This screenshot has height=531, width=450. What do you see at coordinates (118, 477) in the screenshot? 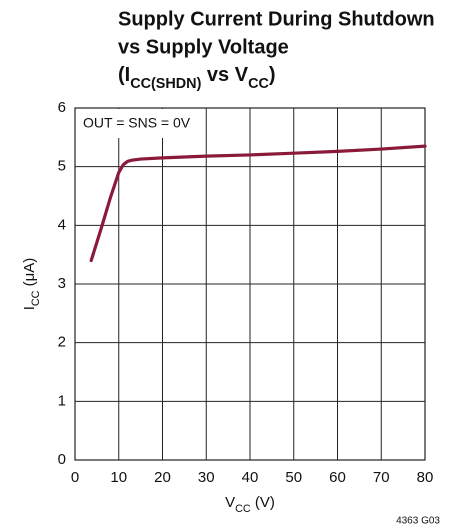
I see `x-tick-label: 10` at bounding box center [118, 477].